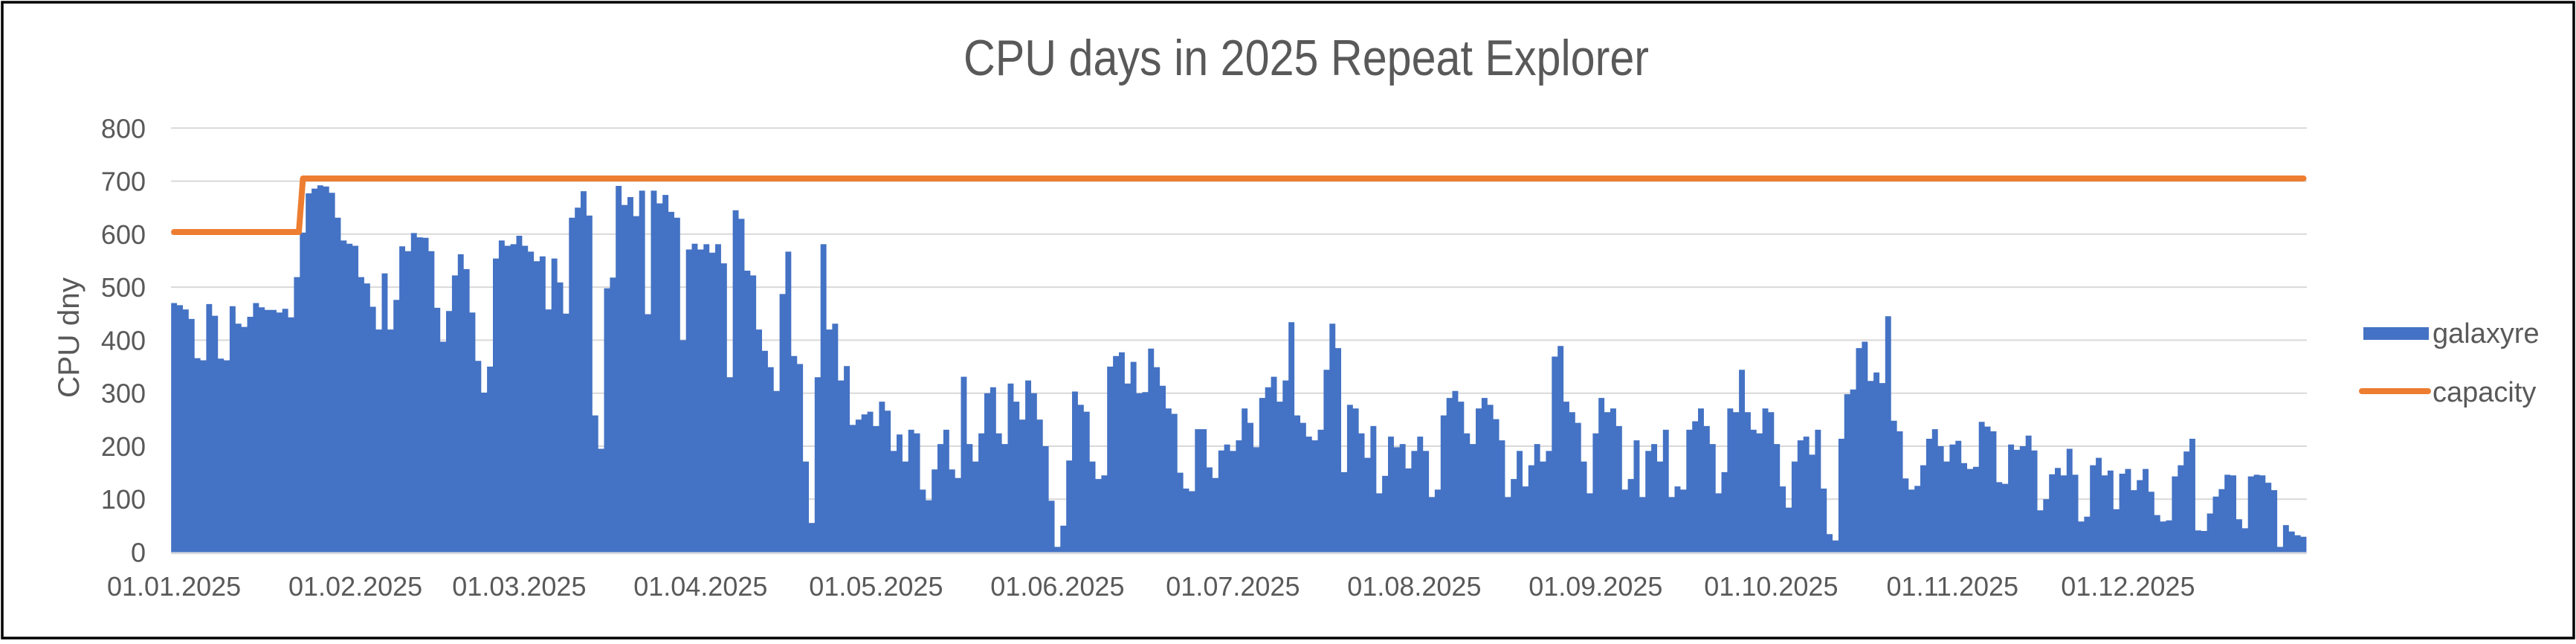  I want to click on svg-text: 700, so click(123, 182).